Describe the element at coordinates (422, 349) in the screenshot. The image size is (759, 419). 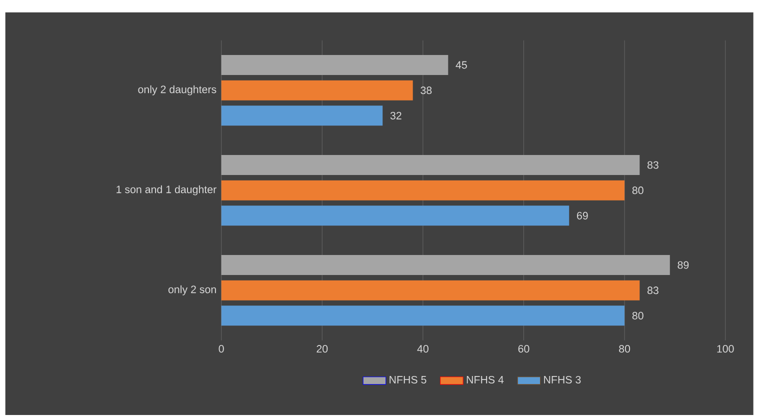
I see `x-tick-label: 40` at that location.